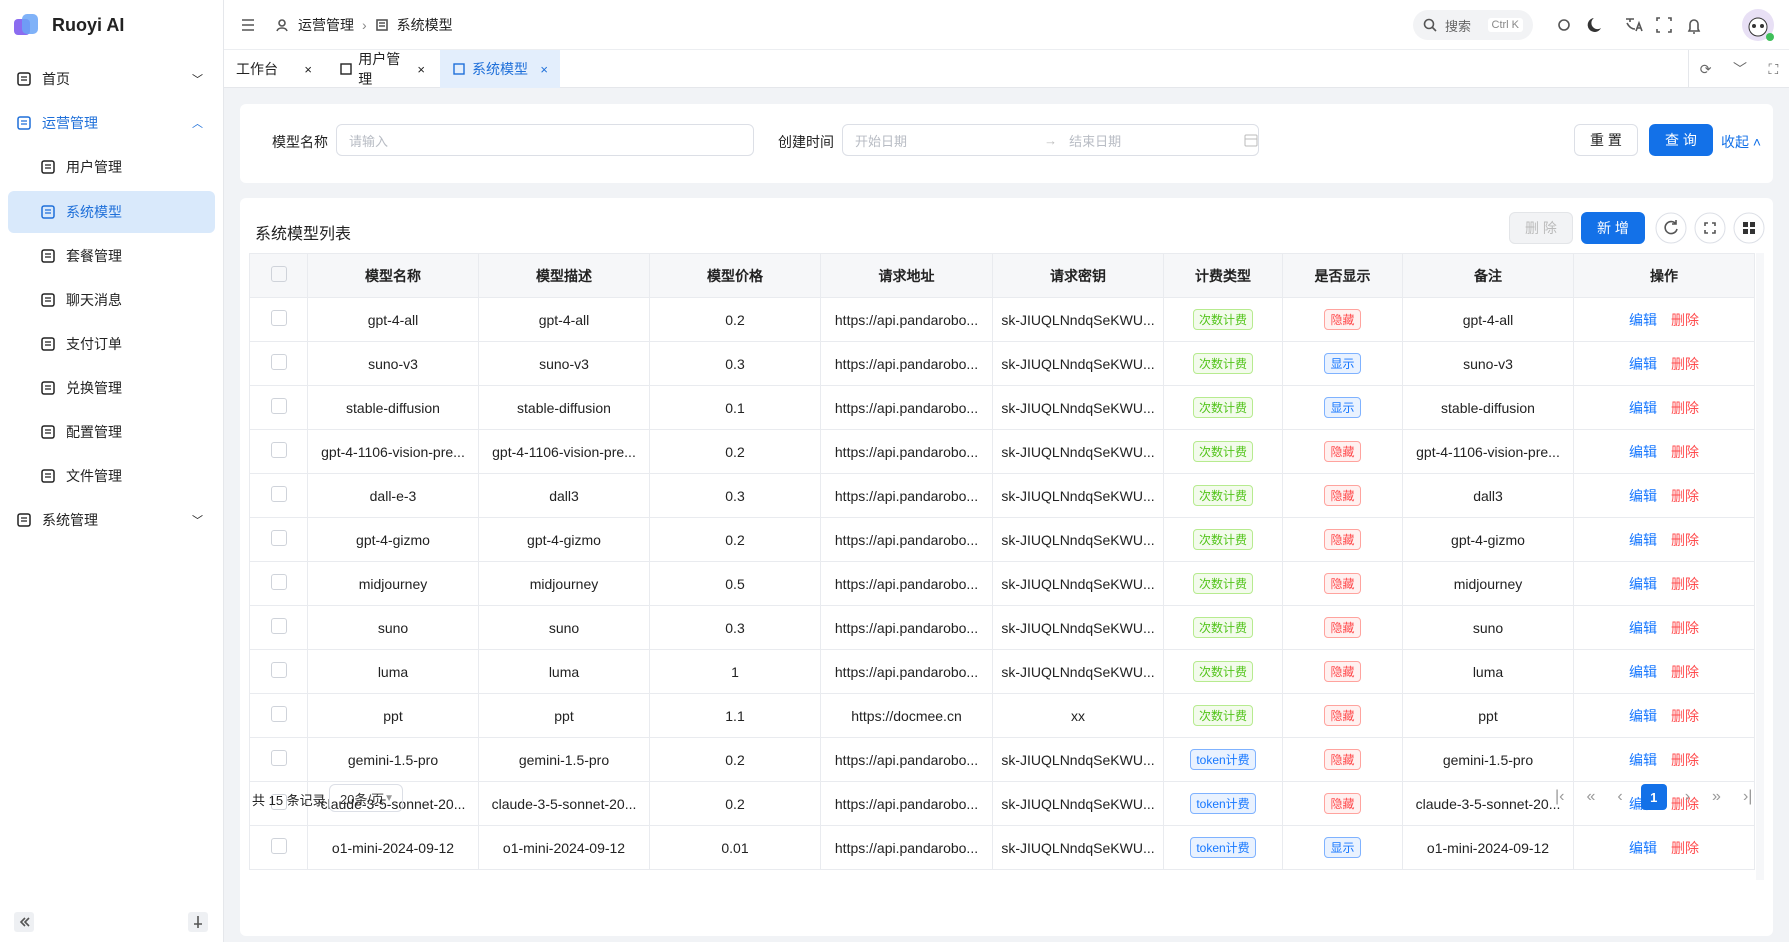  Describe the element at coordinates (1541, 228) in the screenshot. I see `delete-button: 删 除` at that location.